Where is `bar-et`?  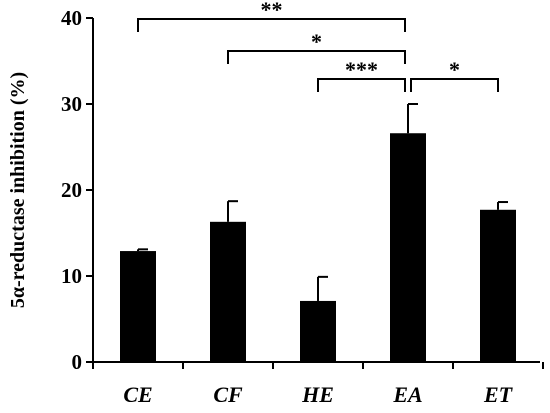 bar-et is located at coordinates (498, 285).